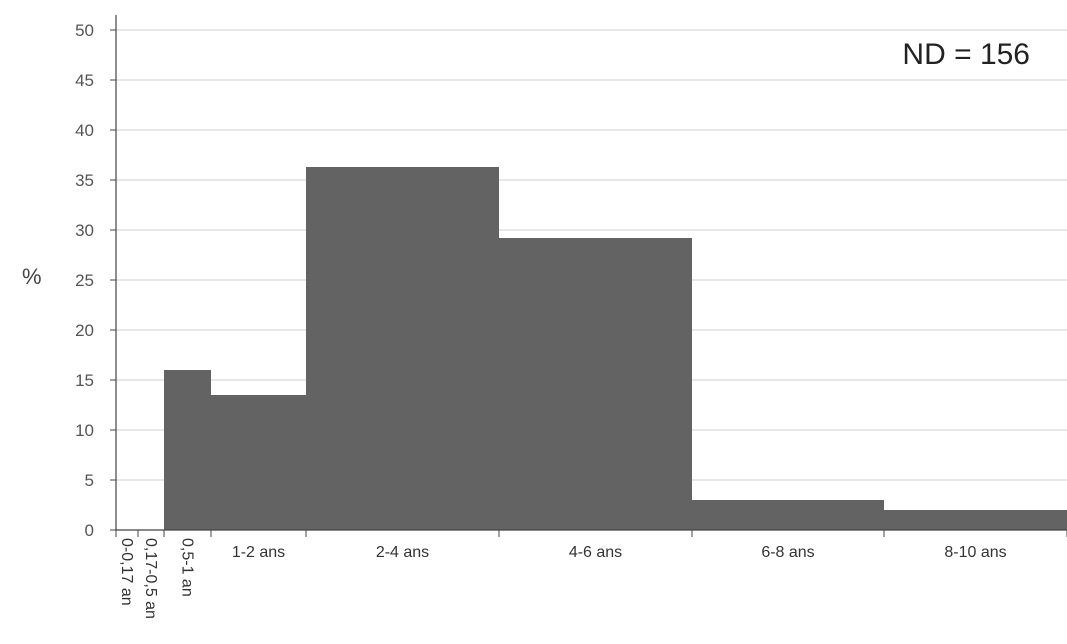 The height and width of the screenshot is (644, 1067). Describe the element at coordinates (787, 552) in the screenshot. I see `x-tick-label: 6-8 ans` at that location.